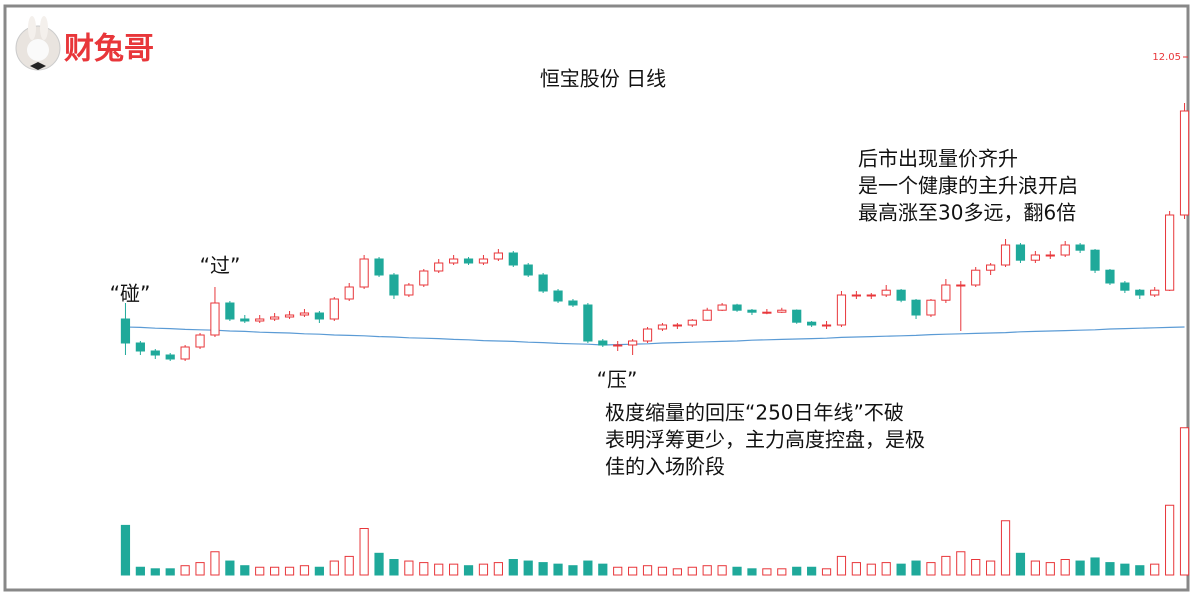 The image size is (1194, 596). What do you see at coordinates (967, 213) in the screenshot?
I see `annotation: 最高涨至30多远，翻6倍` at bounding box center [967, 213].